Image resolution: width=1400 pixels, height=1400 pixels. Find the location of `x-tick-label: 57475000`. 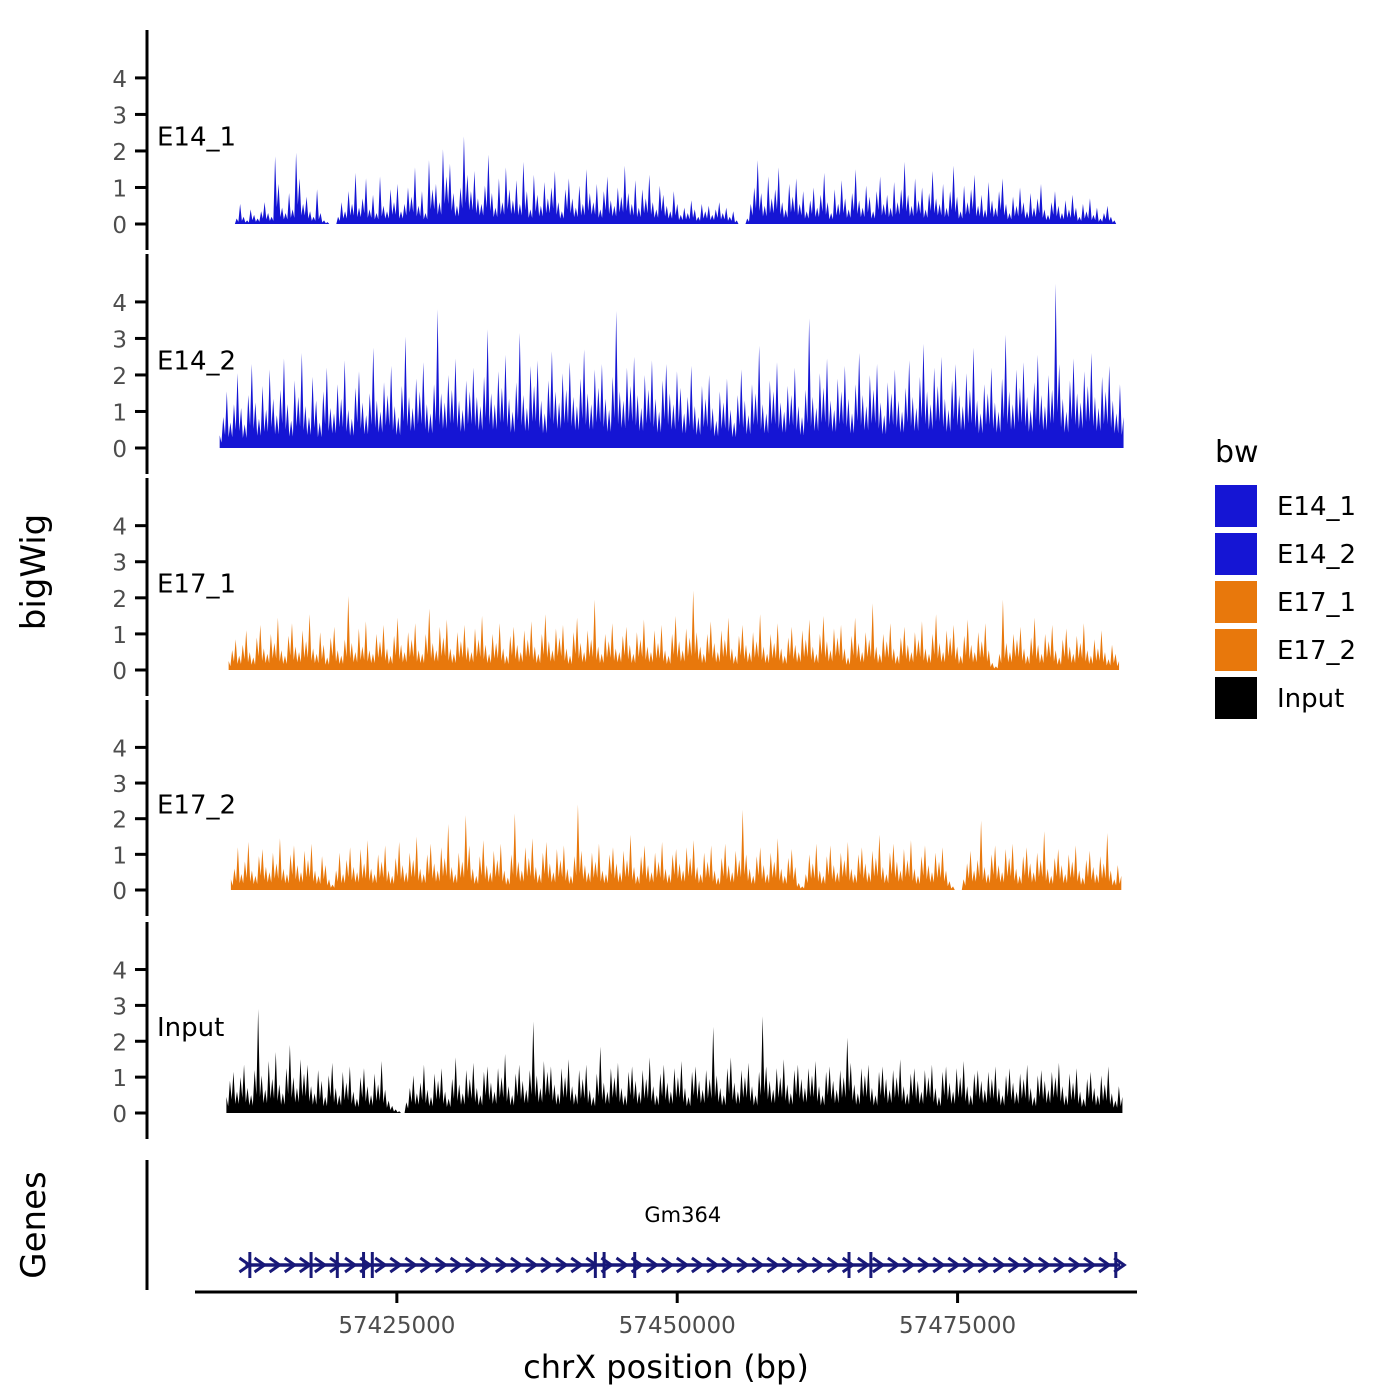

x-tick-label: 57475000 is located at coordinates (957, 1326).